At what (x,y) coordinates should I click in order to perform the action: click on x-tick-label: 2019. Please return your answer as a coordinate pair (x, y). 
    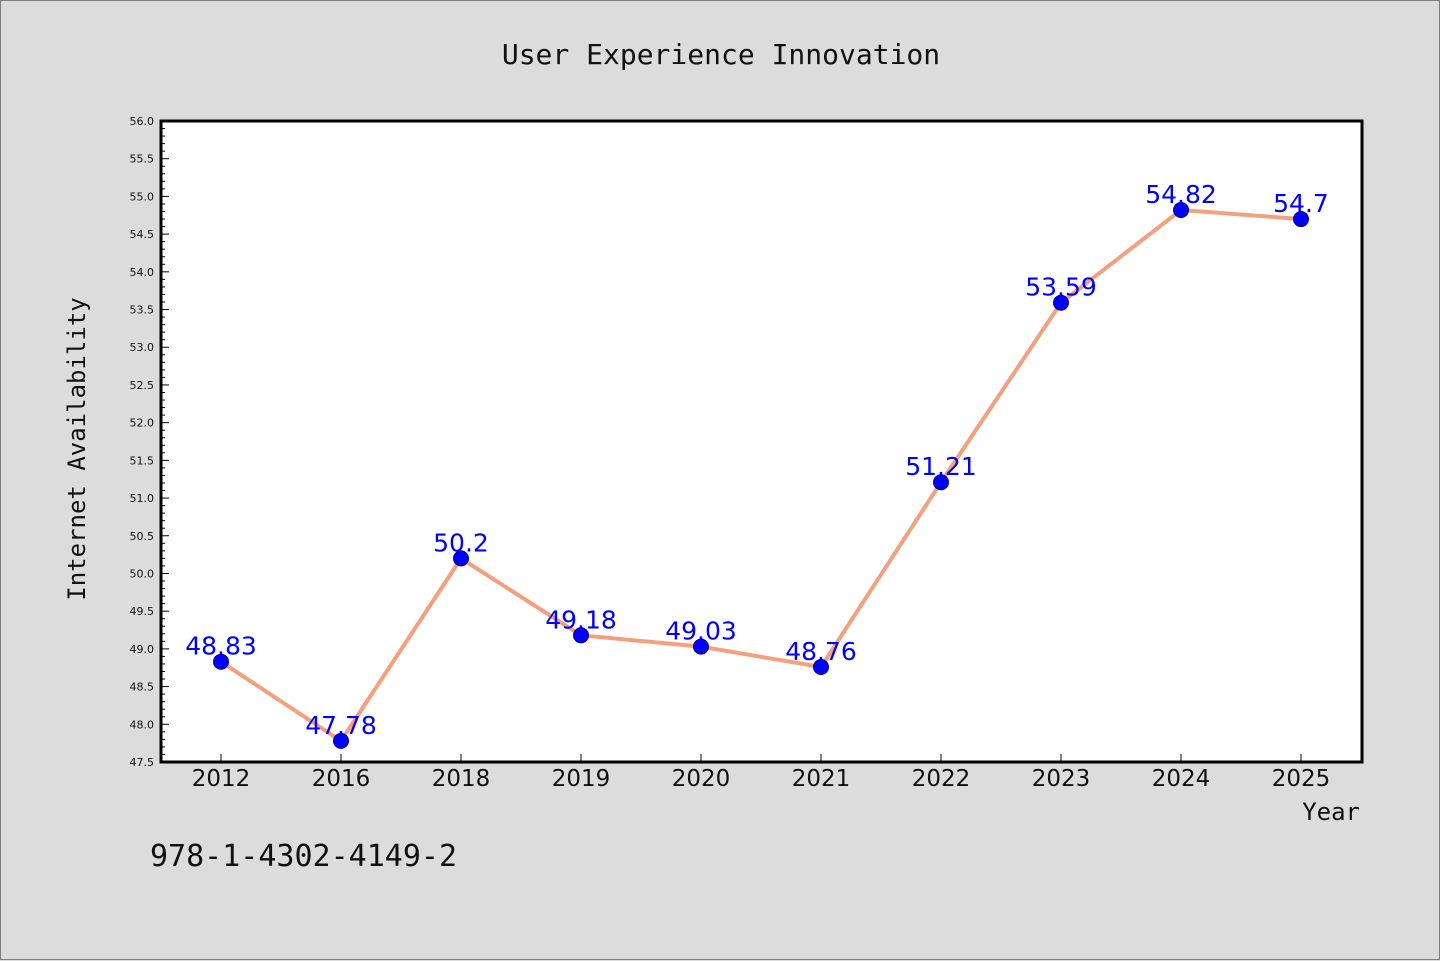
    Looking at the image, I should click on (581, 779).